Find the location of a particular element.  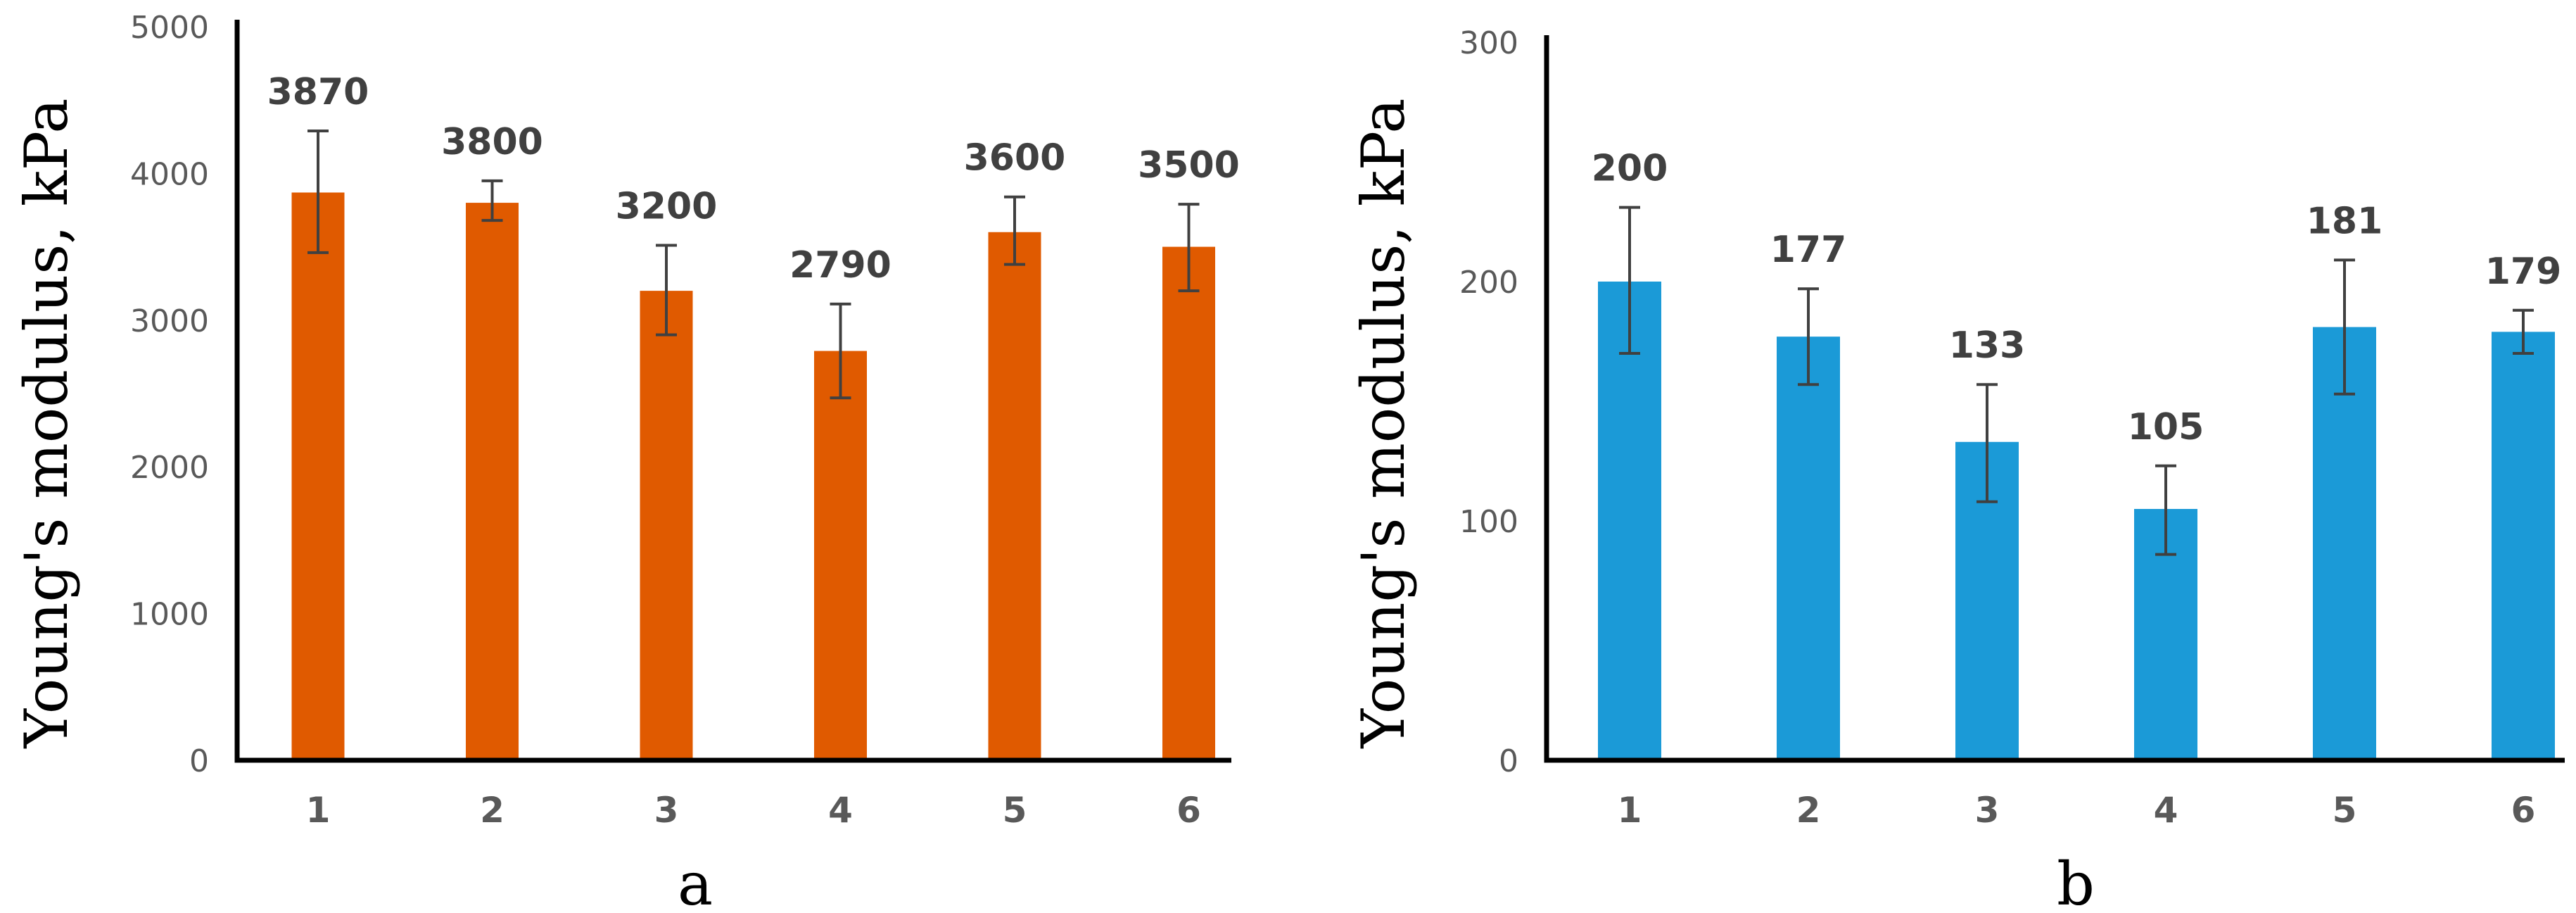

y-tick-label: 4000 is located at coordinates (169, 174).